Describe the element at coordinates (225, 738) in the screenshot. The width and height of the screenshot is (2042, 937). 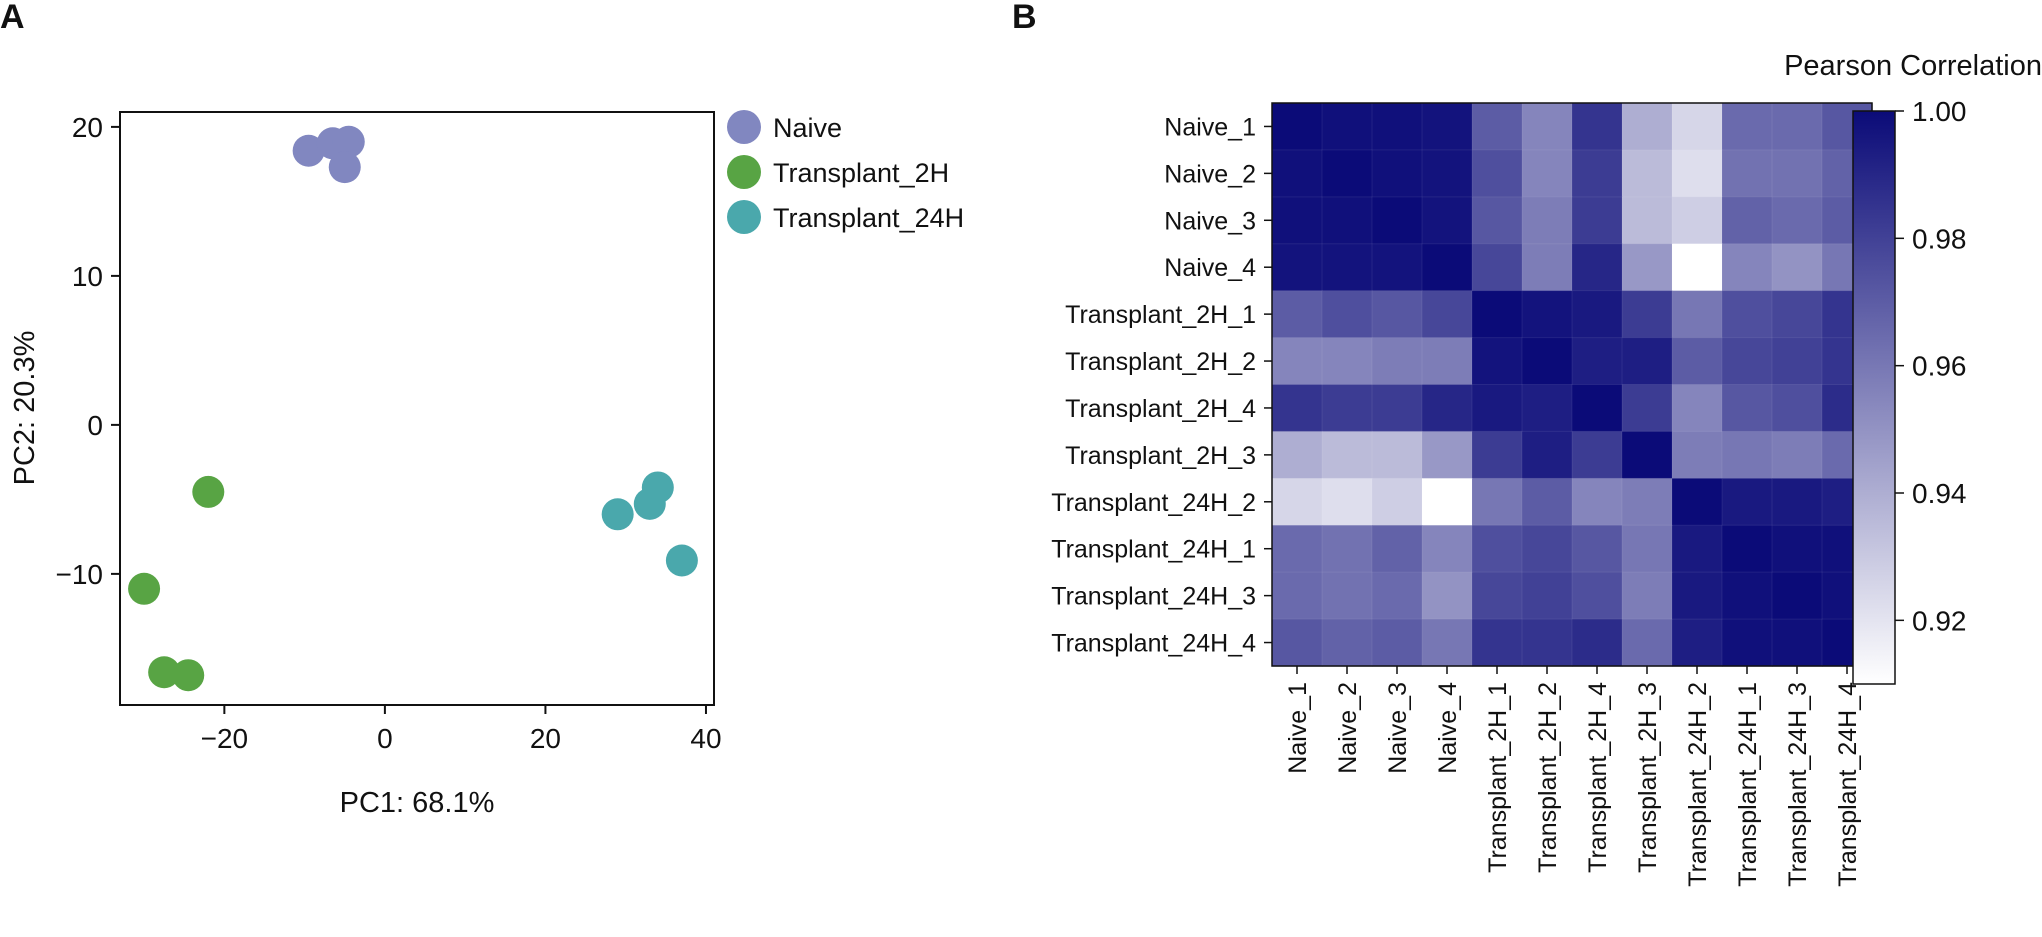
I see `pca-x-tick-label: −20` at that location.